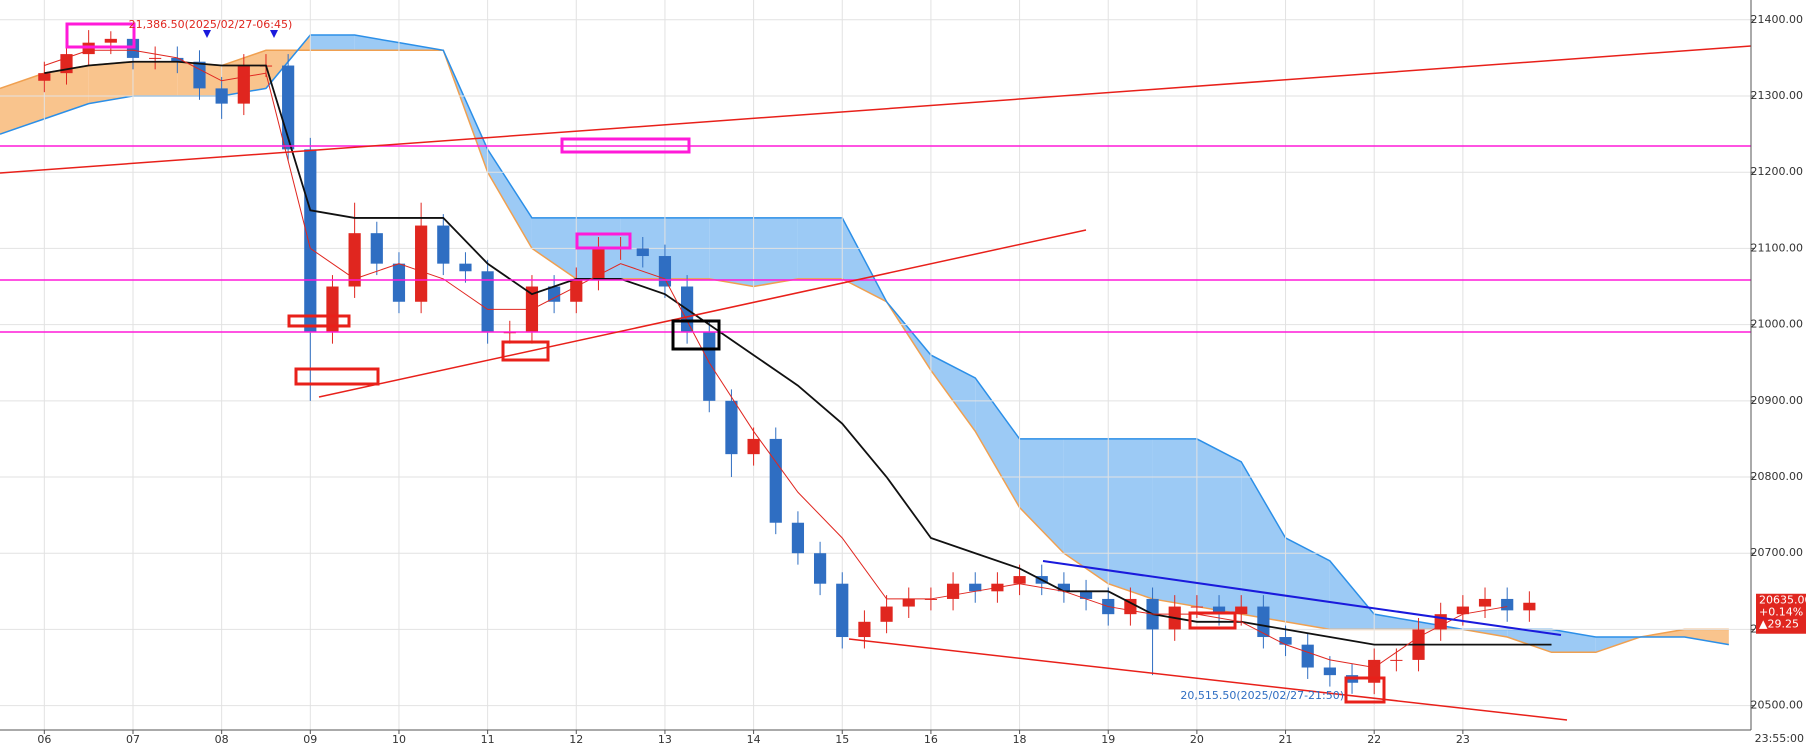 This screenshot has width=1806, height=748. I want to click on x-tick-label: 09, so click(310, 739).